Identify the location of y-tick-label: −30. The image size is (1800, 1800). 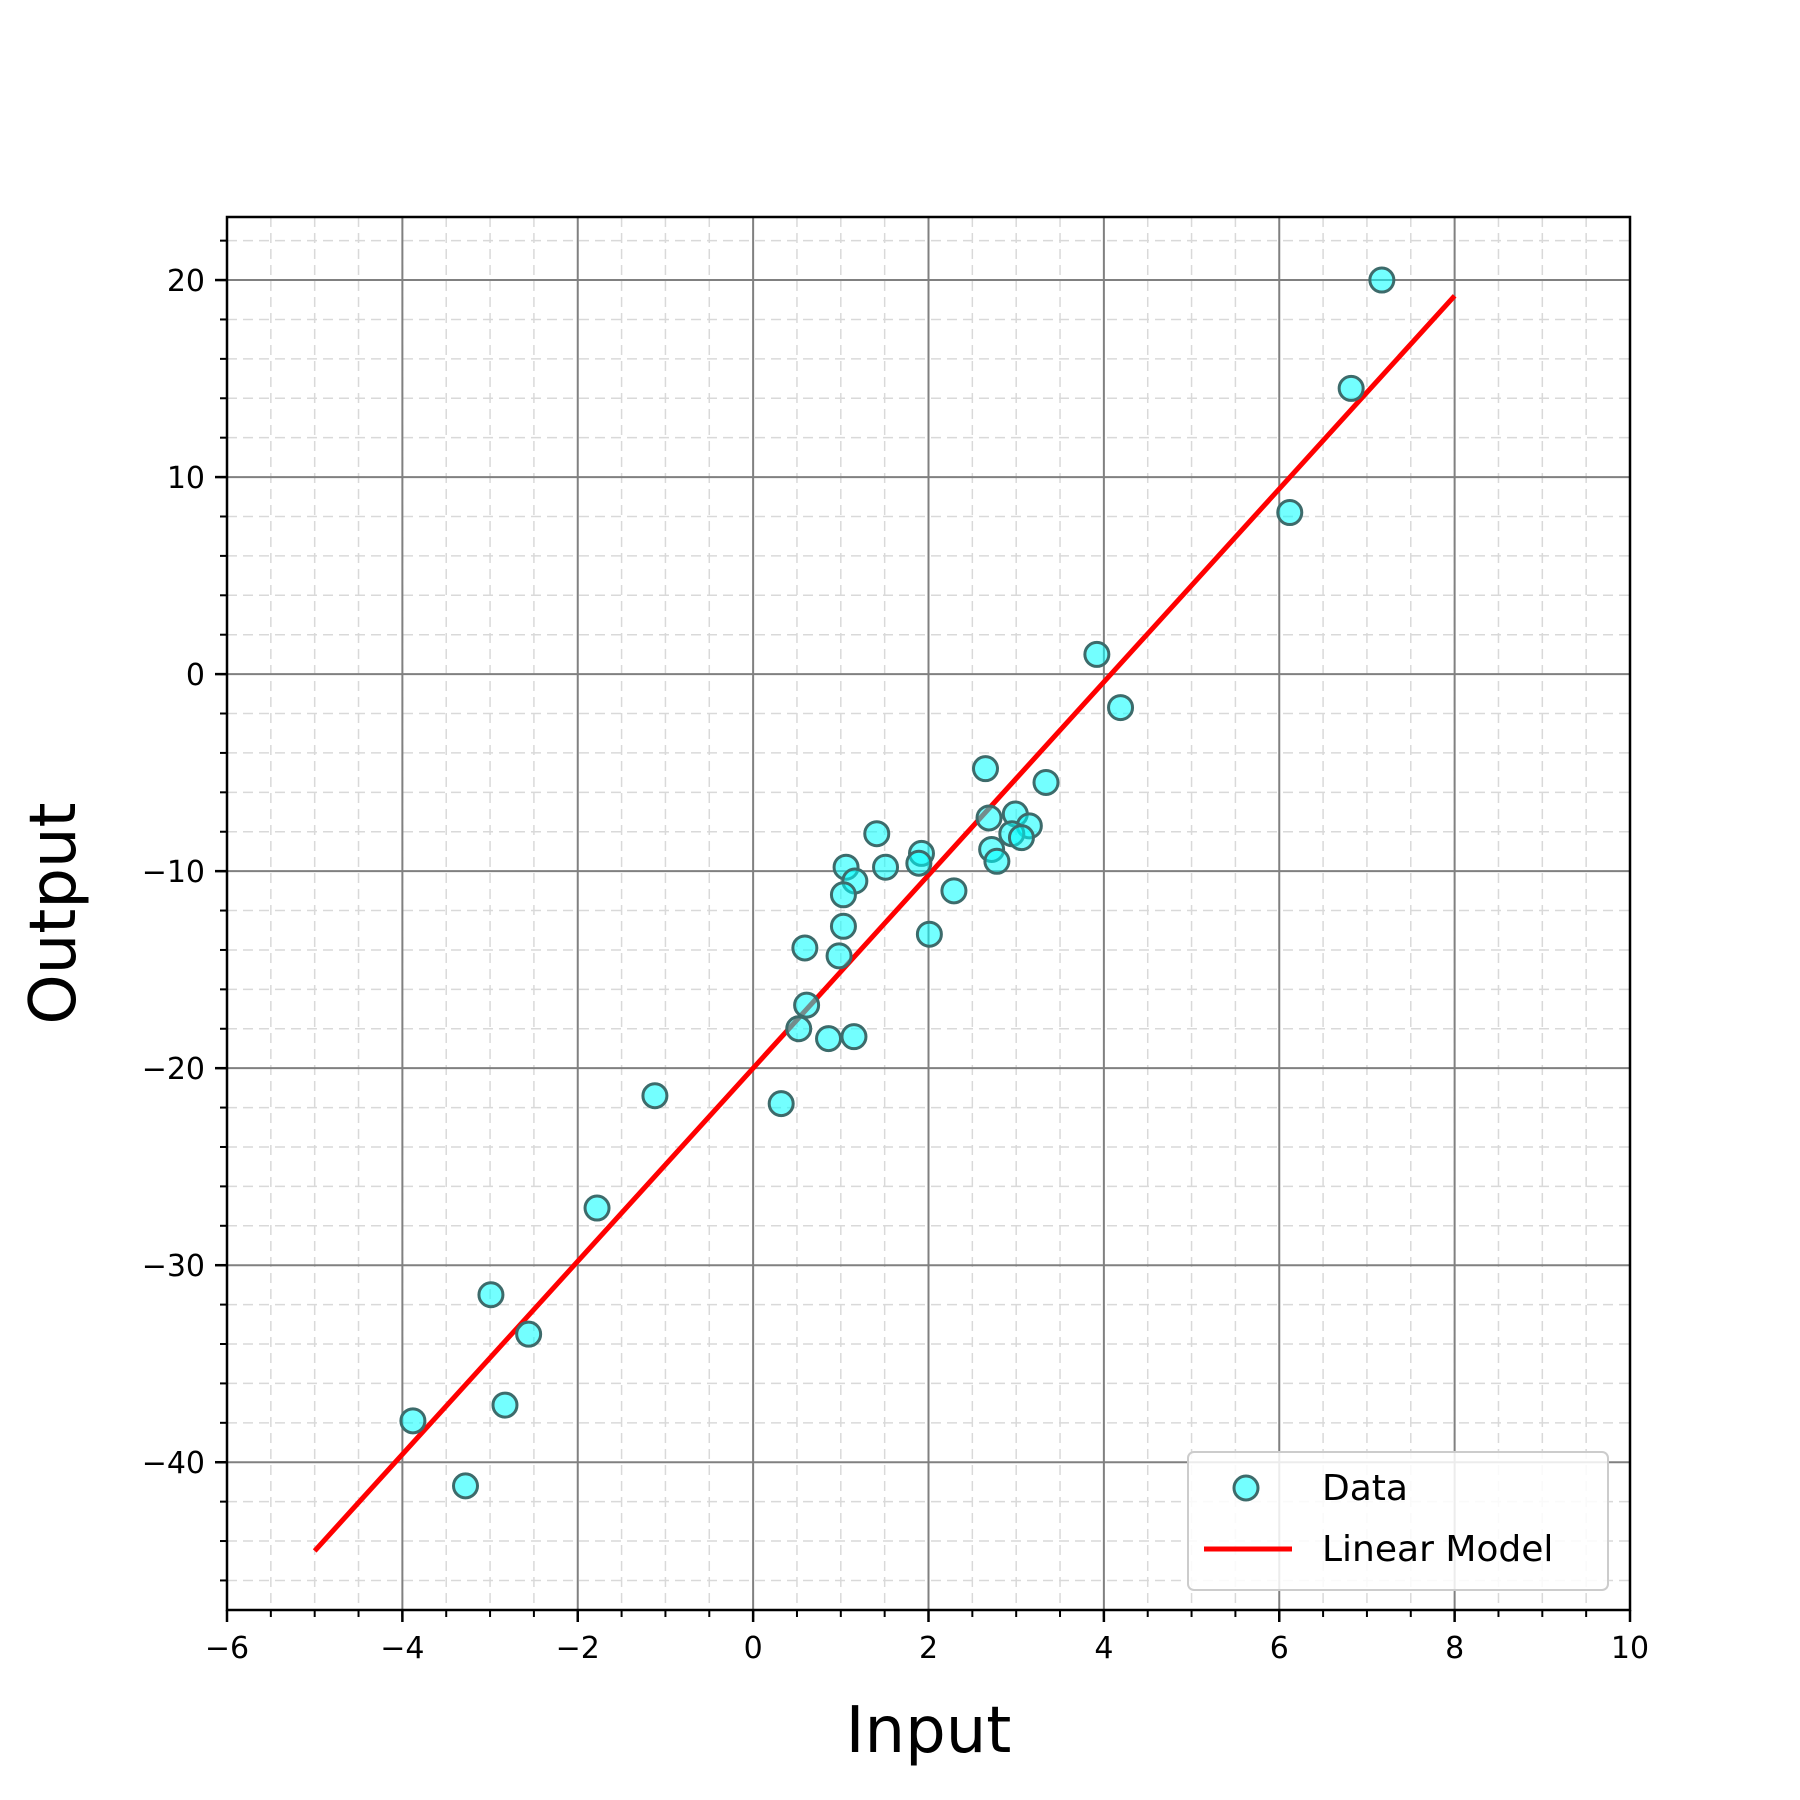
(173, 1266).